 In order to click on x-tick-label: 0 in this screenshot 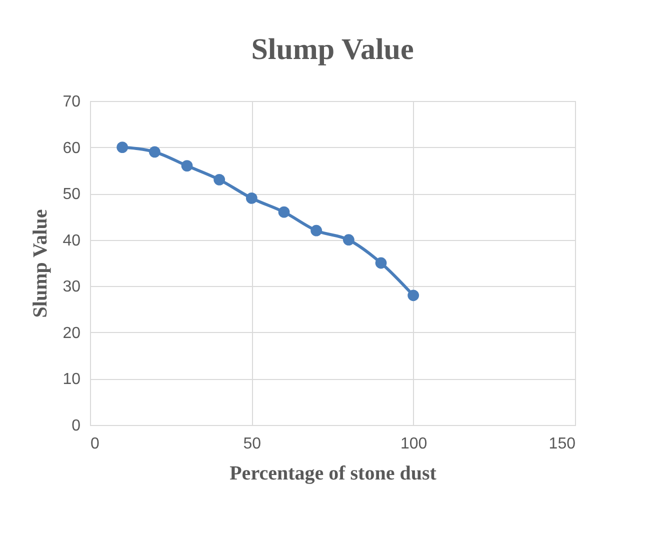, I will do `click(95, 444)`.